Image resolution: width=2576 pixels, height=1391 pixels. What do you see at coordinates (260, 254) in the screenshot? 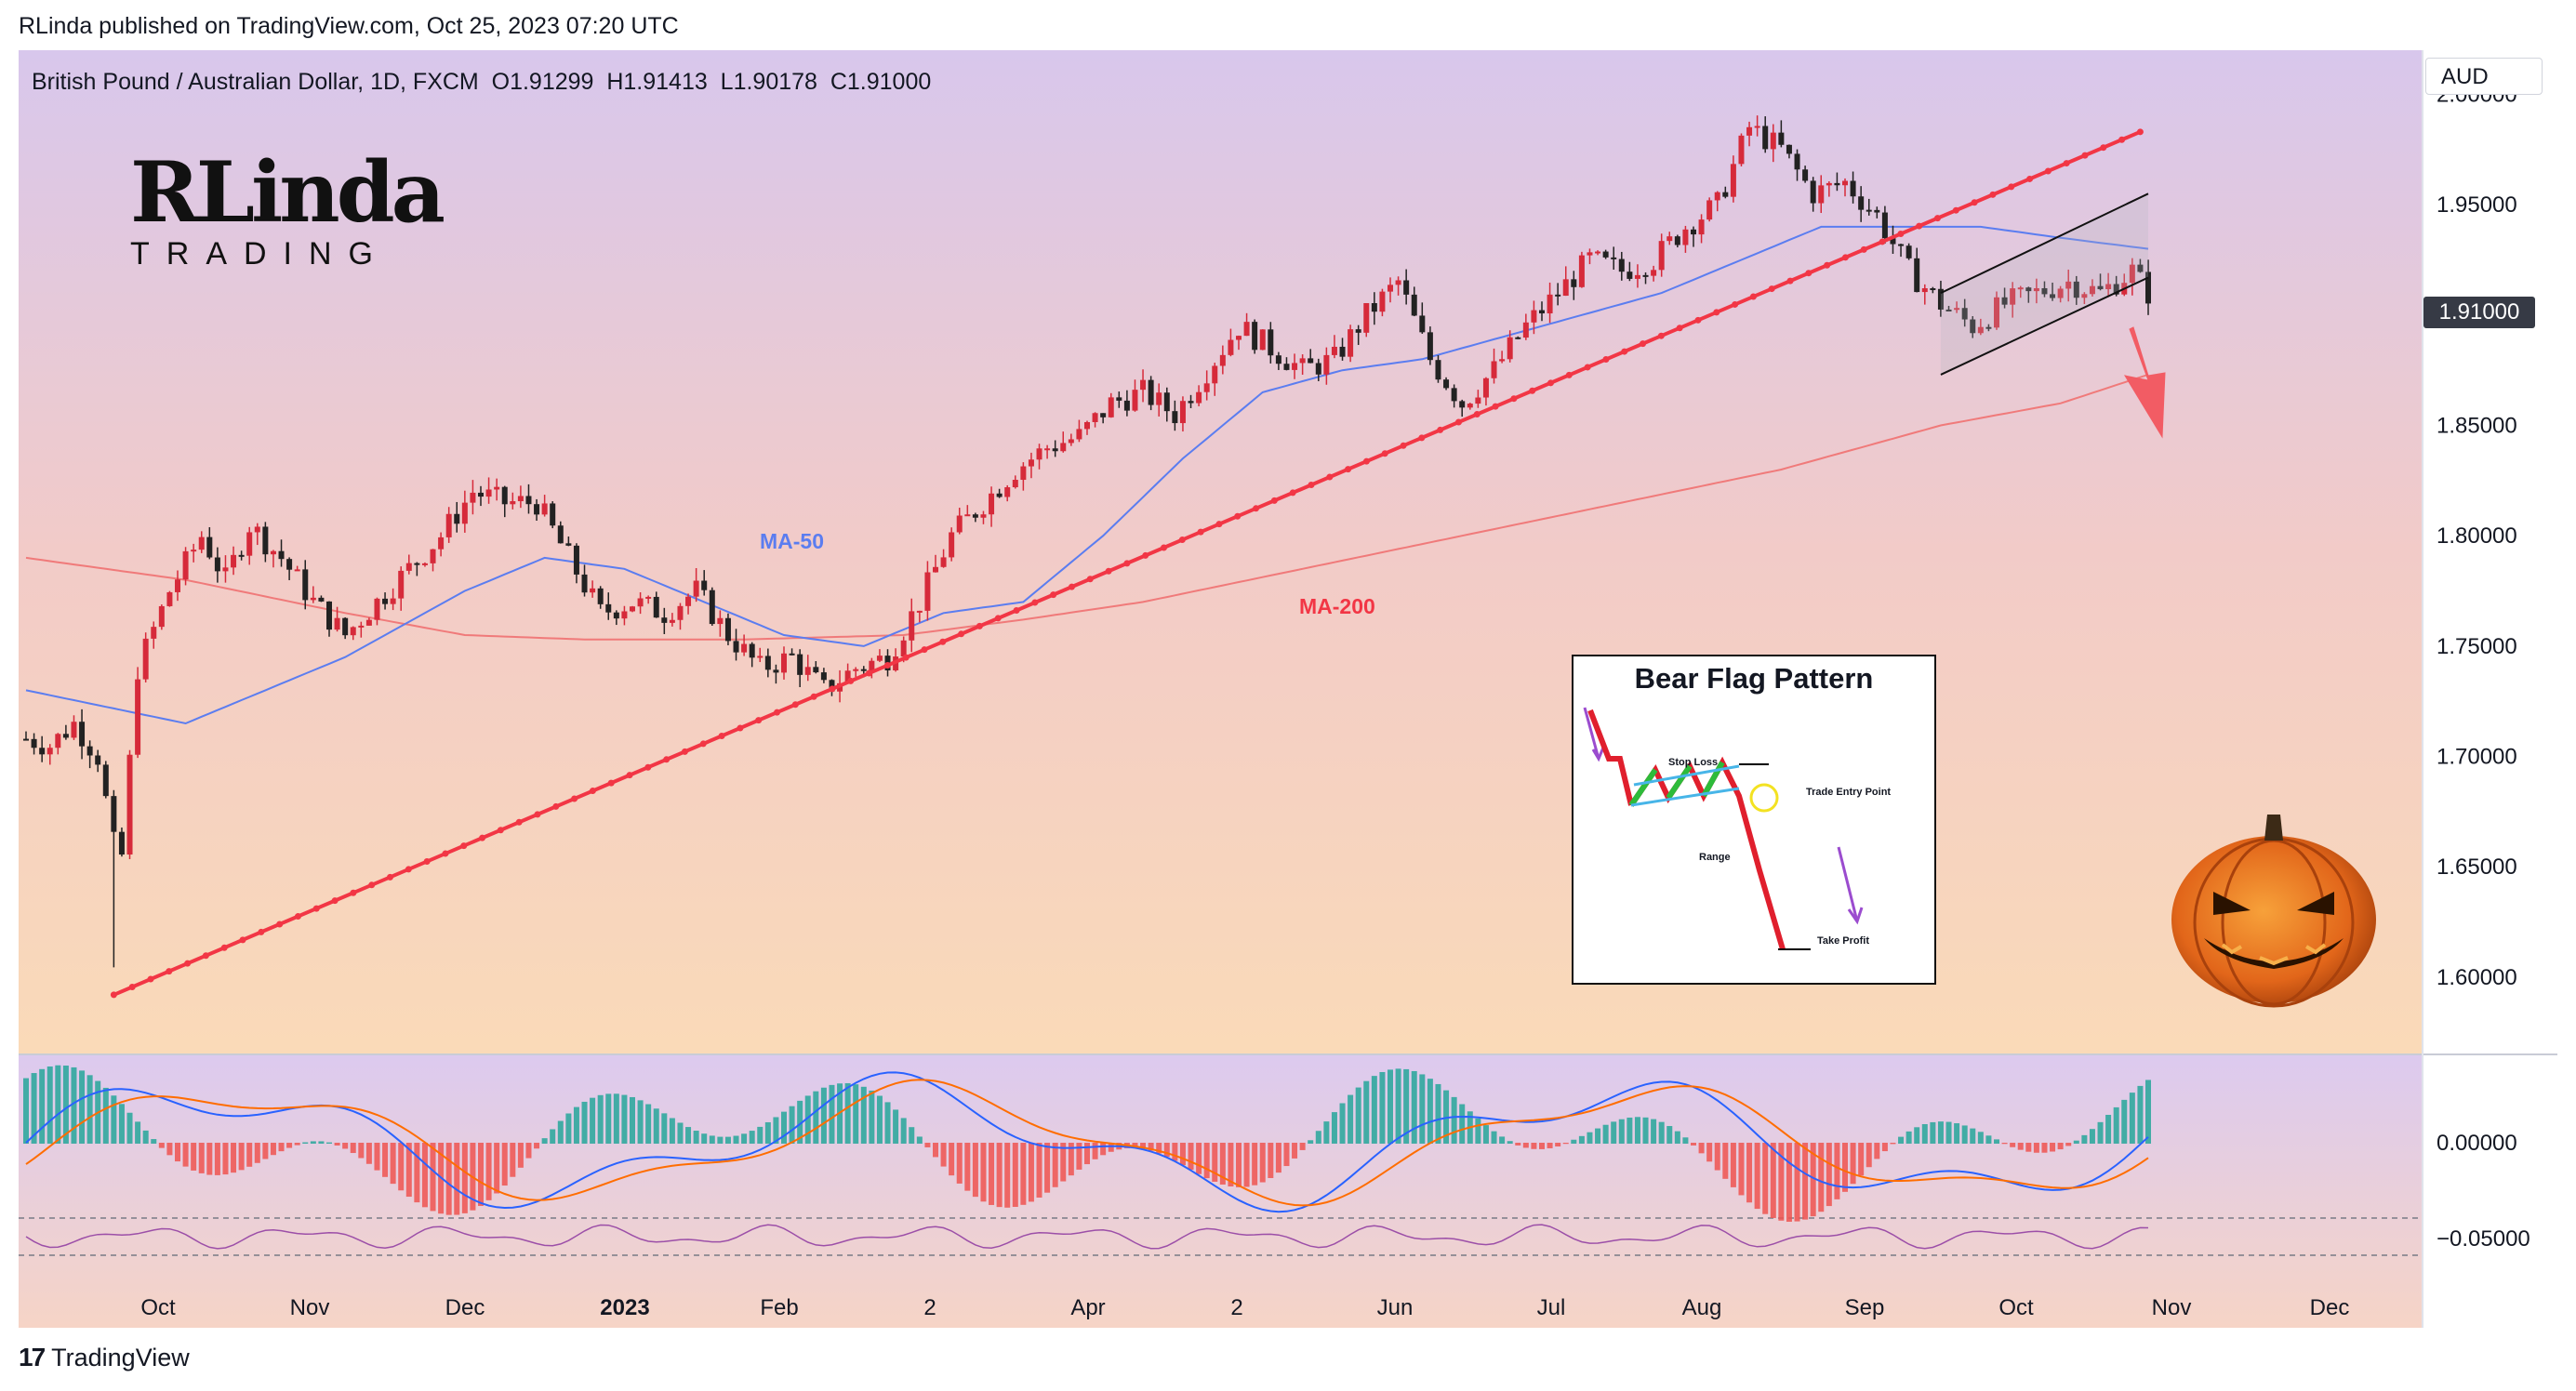
I see `logo-subtext: TRADING` at bounding box center [260, 254].